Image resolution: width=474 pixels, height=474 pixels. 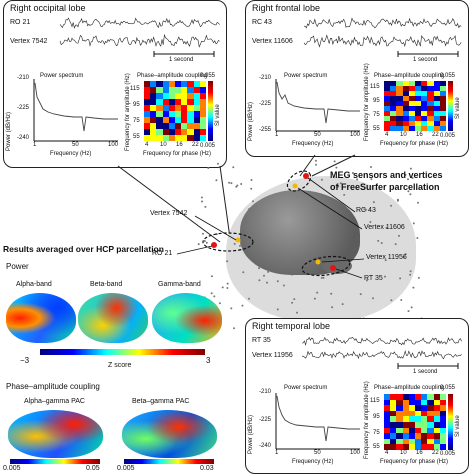 What do you see at coordinates (291, 326) in the screenshot?
I see `temporal-title: Right temporal lobe` at bounding box center [291, 326].